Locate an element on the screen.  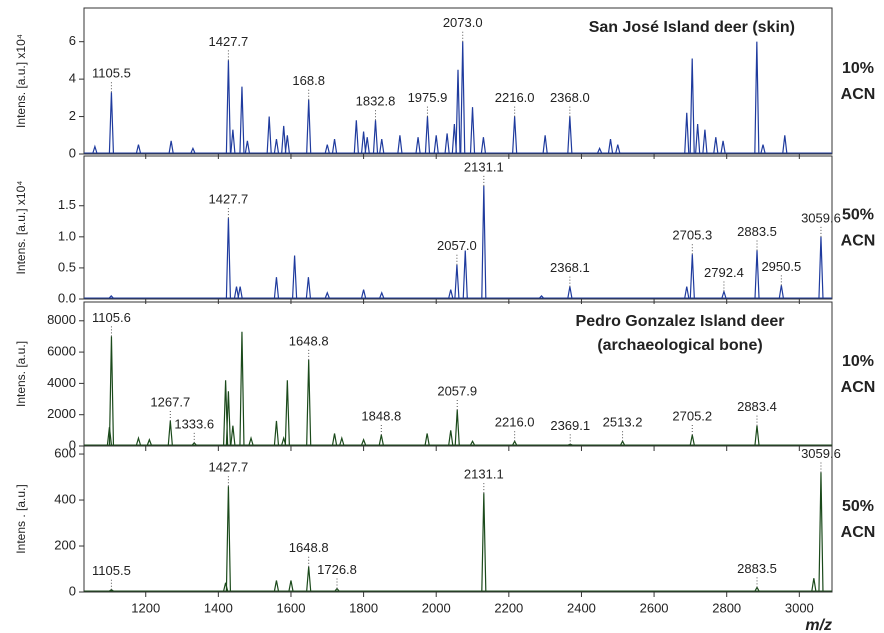
y-tick-label: 0.5 is located at coordinates (67, 266).